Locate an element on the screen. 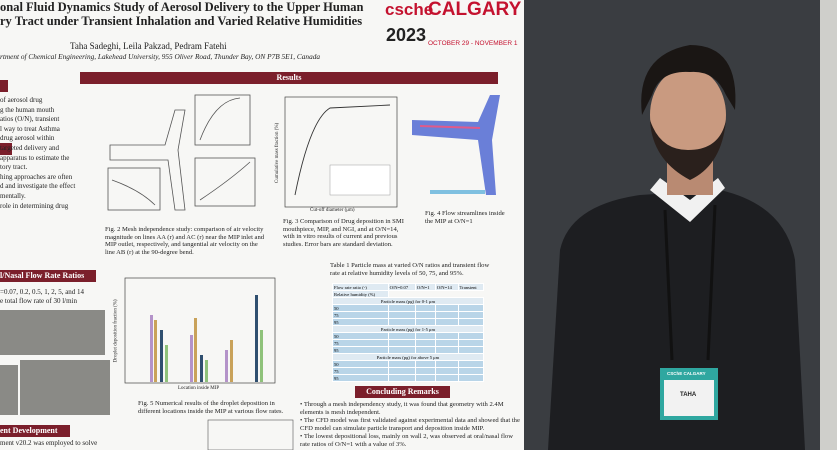 The image size is (837, 450). text-line: g the human mouth is located at coordinates (27, 109).